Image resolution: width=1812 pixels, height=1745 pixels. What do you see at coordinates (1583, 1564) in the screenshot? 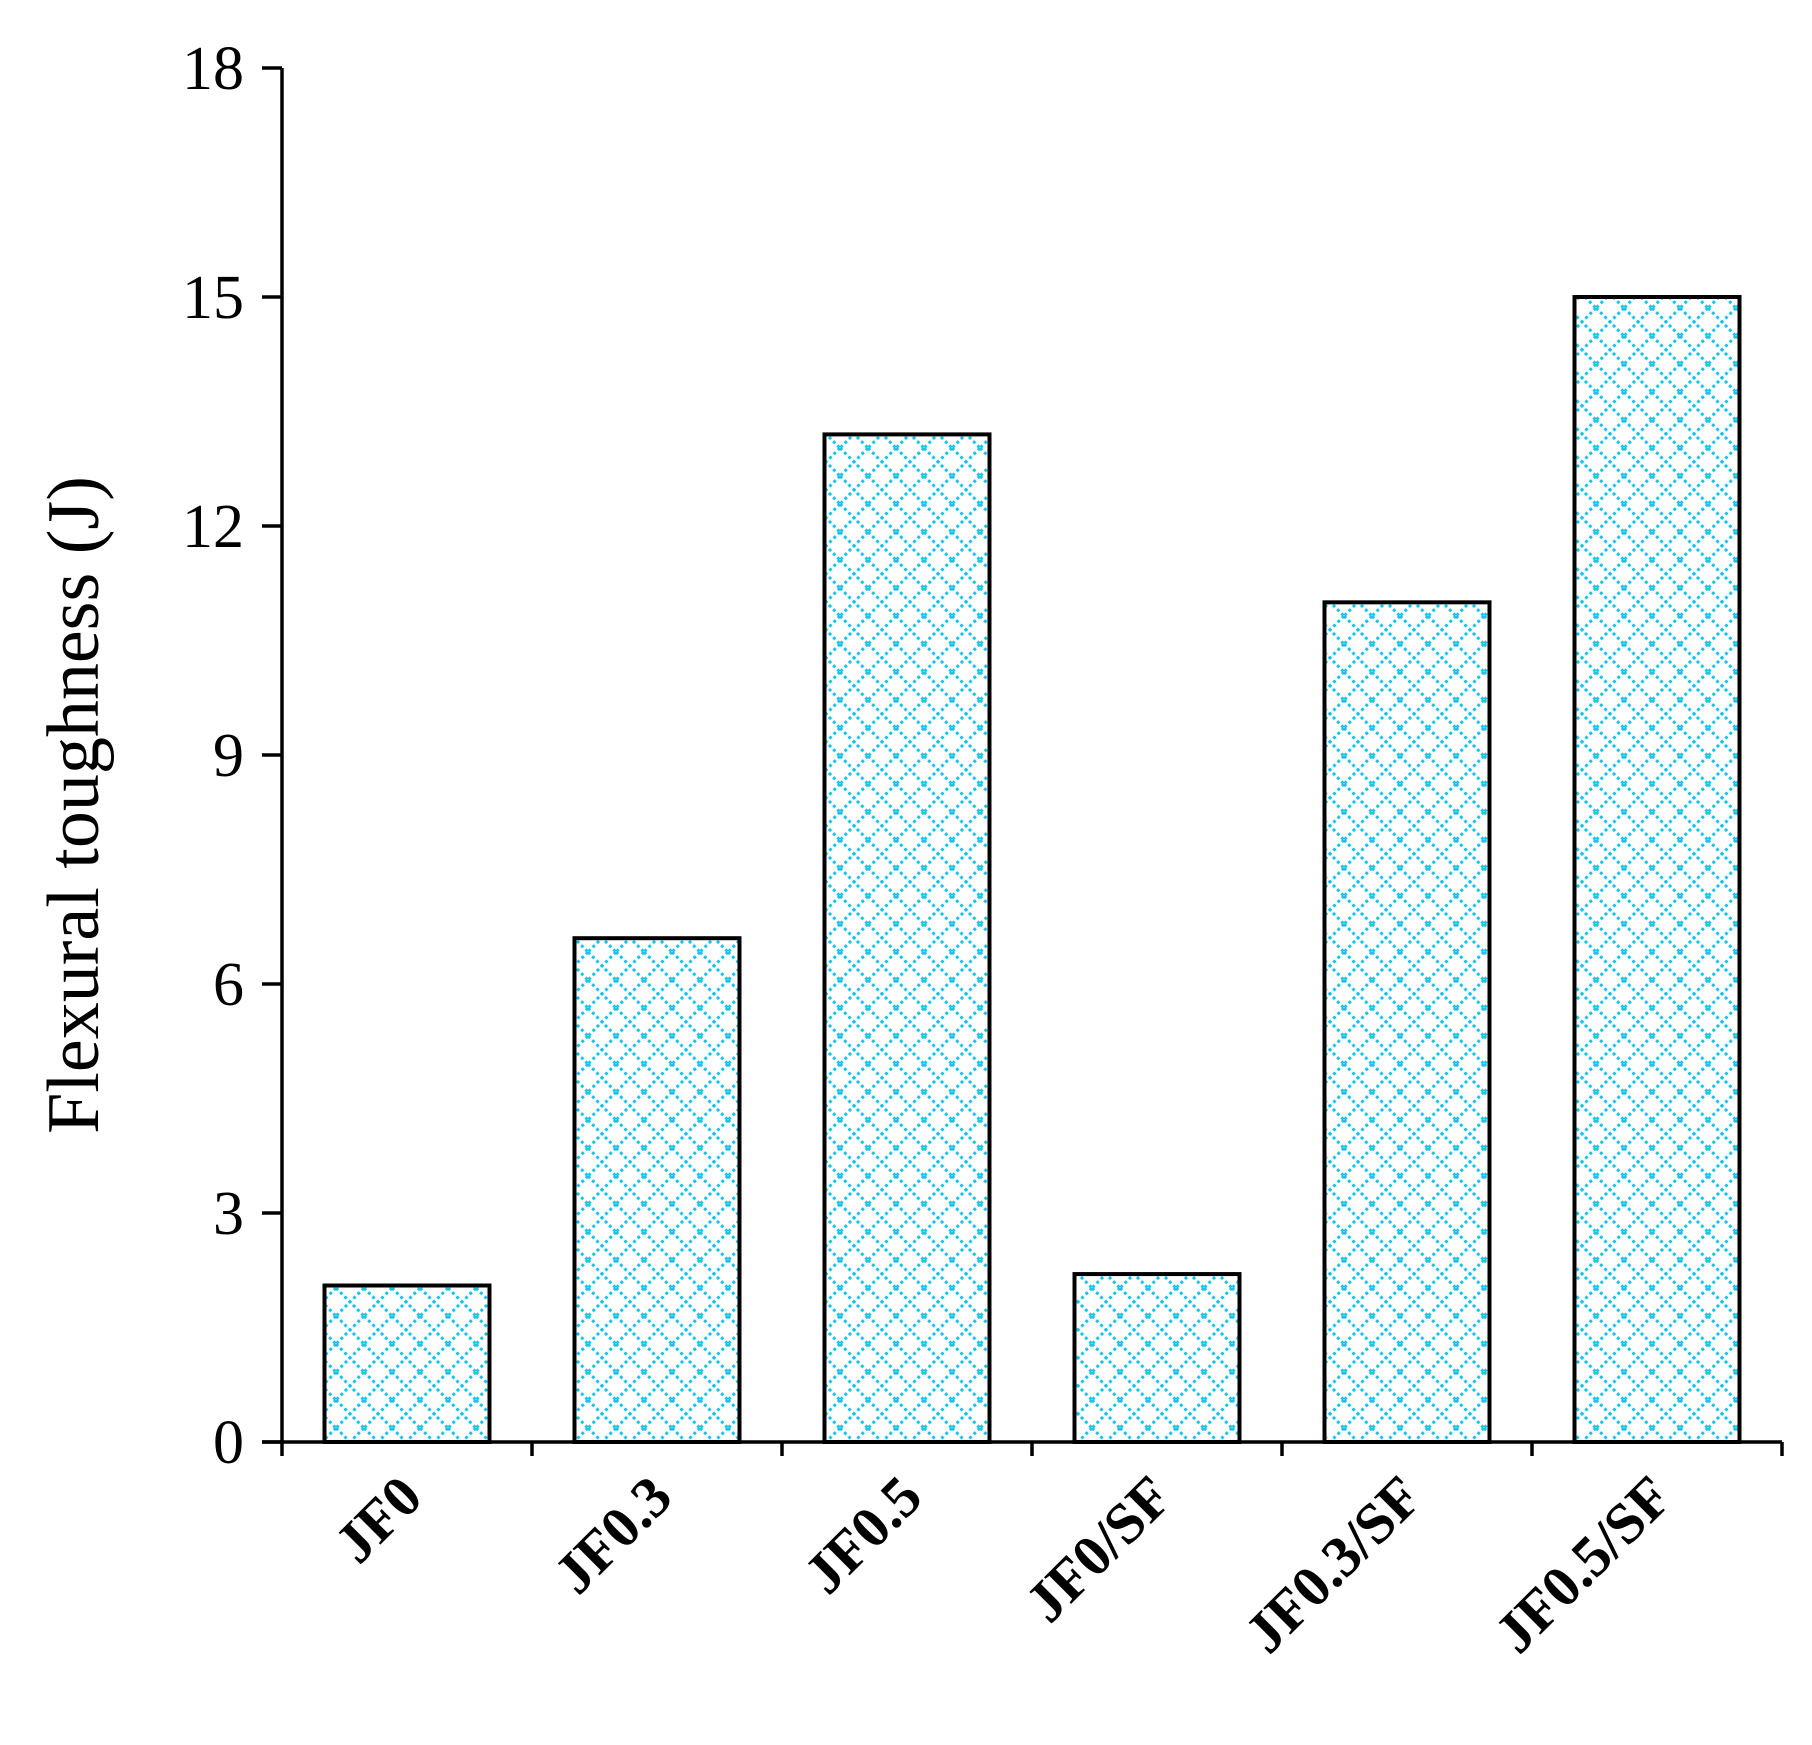
I see `x-category-label: JF0.5/SF` at bounding box center [1583, 1564].